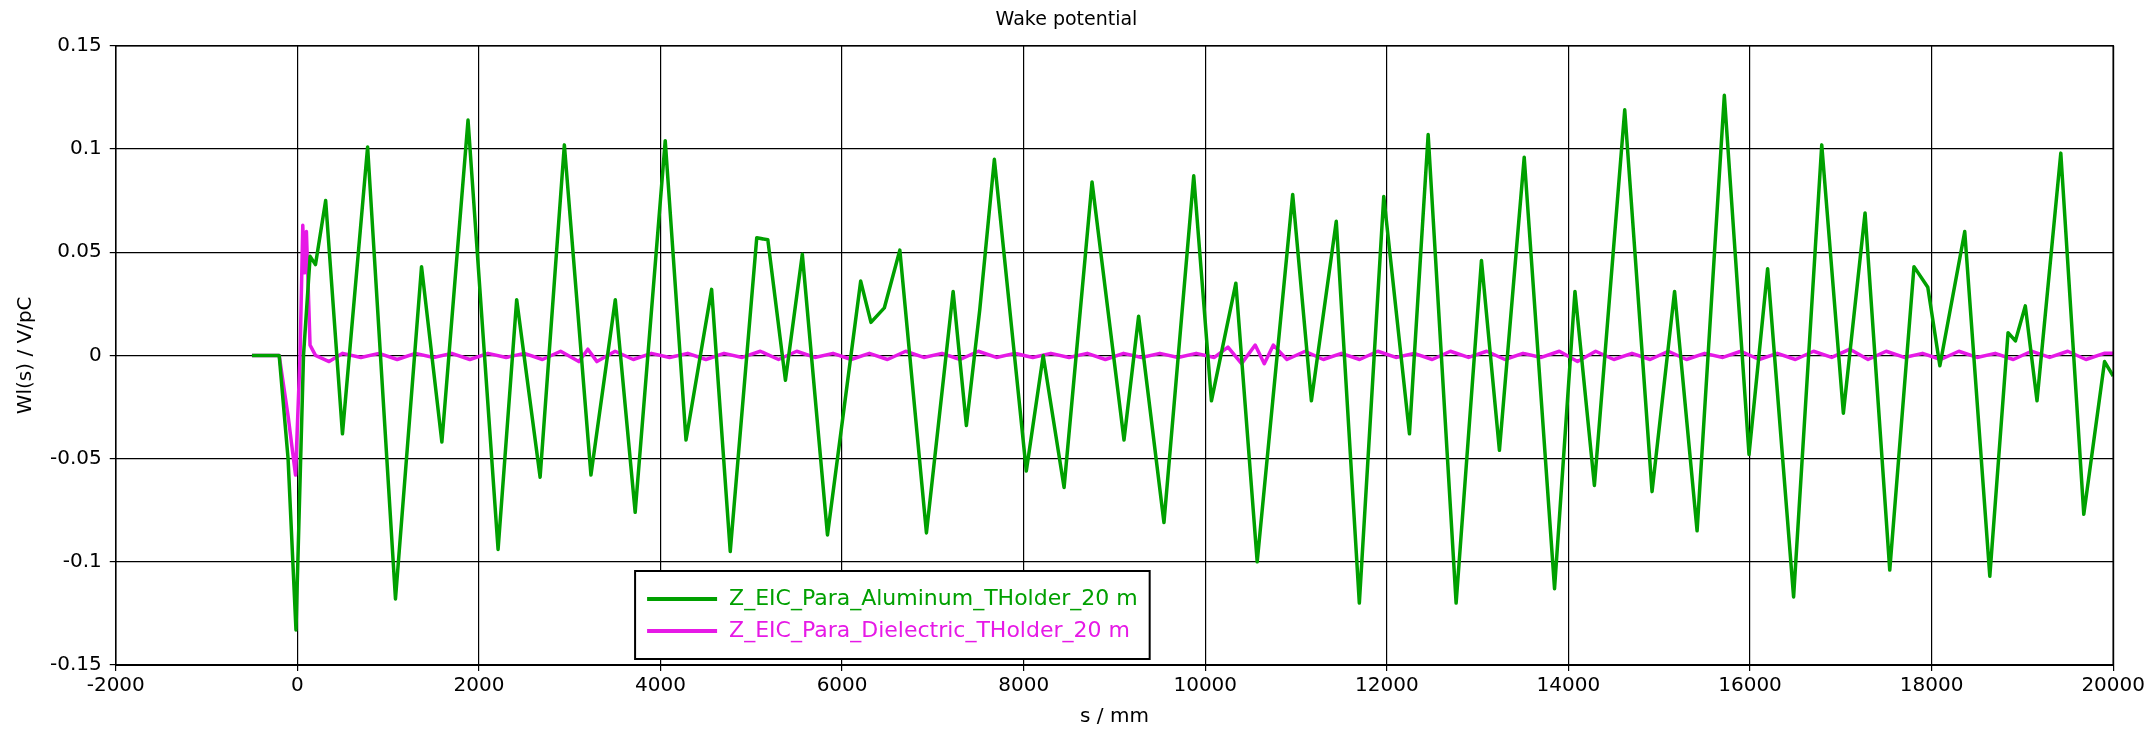  Describe the element at coordinates (1750, 684) in the screenshot. I see `x-tick-label: 16000` at that location.